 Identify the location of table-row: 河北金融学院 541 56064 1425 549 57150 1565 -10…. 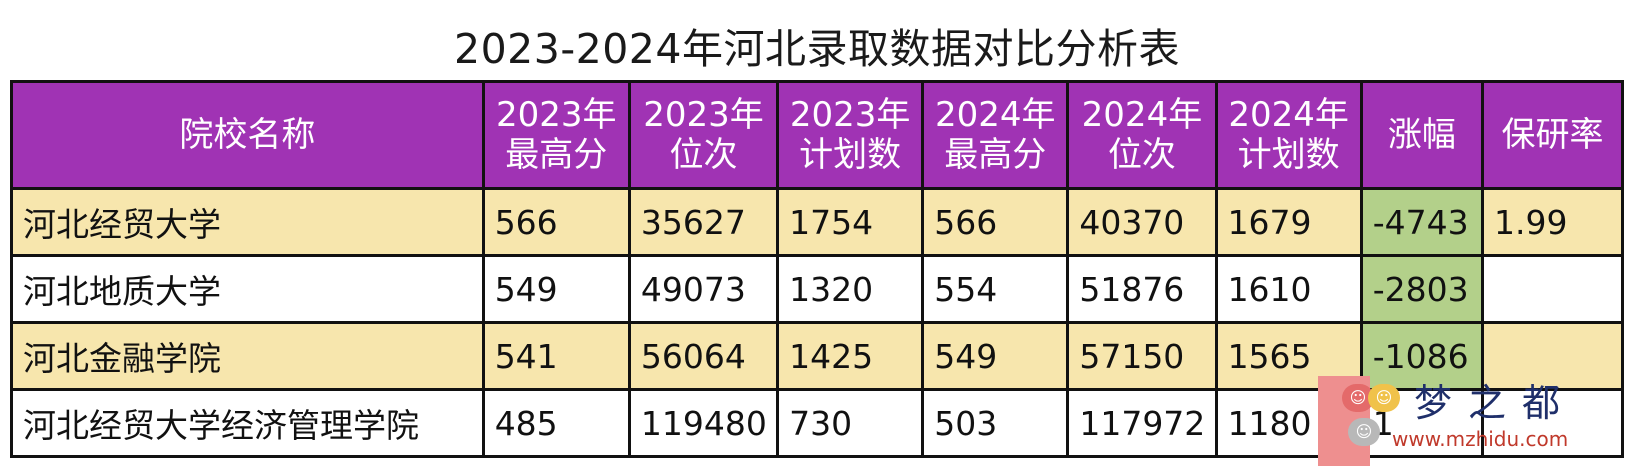
(817, 356).